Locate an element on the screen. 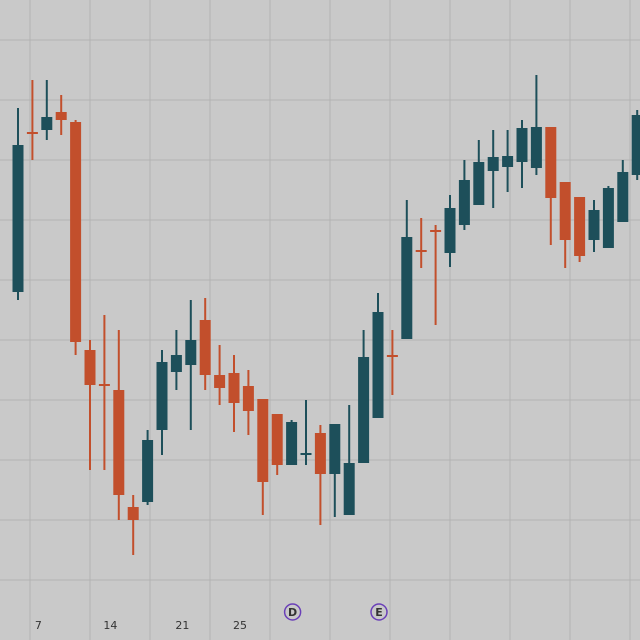 The height and width of the screenshot is (640, 640). event-marker: E is located at coordinates (379, 612).